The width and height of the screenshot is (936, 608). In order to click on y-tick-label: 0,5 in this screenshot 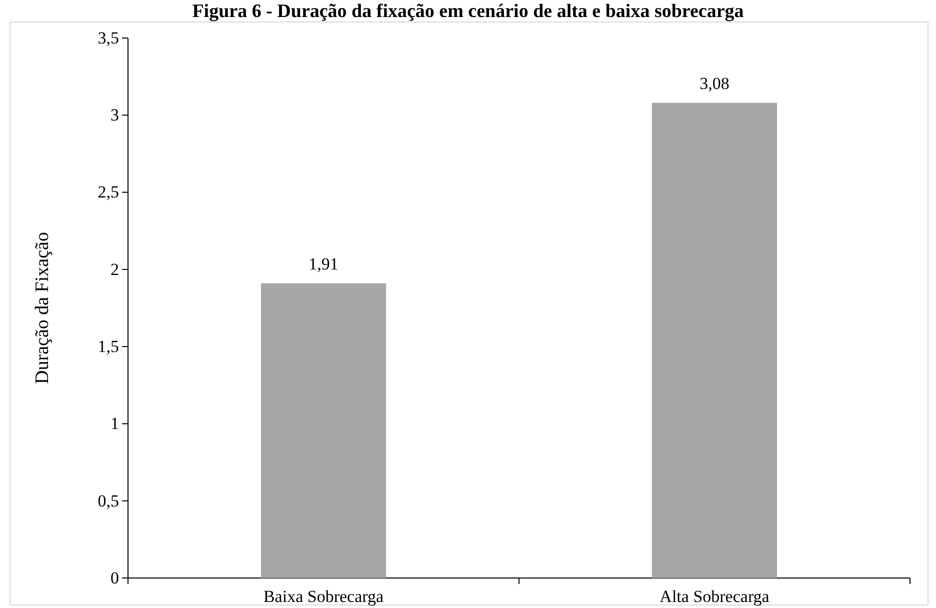, I will do `click(108, 500)`.